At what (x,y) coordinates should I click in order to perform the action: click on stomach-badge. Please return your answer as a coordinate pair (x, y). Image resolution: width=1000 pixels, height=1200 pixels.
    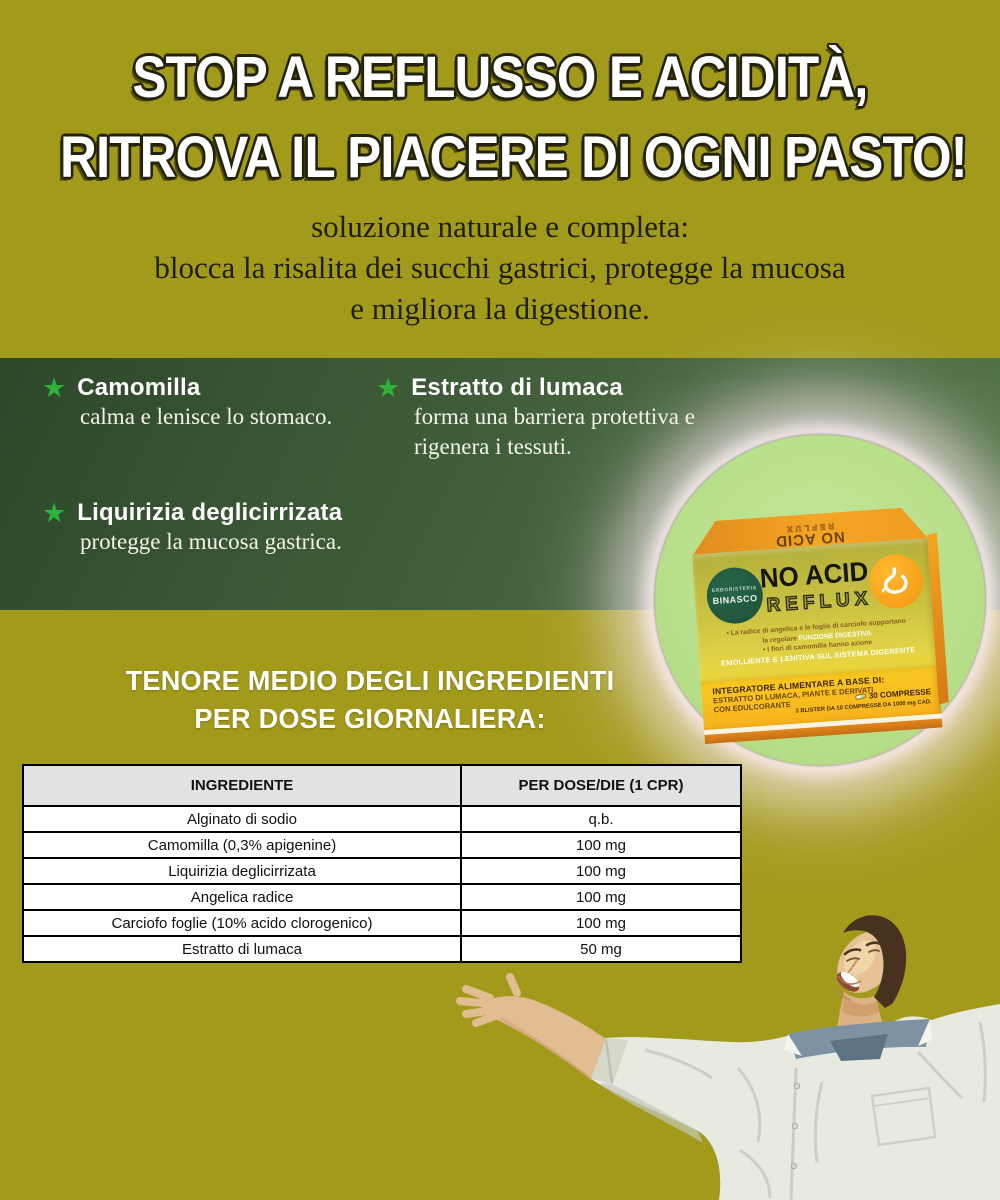
    Looking at the image, I should click on (896, 581).